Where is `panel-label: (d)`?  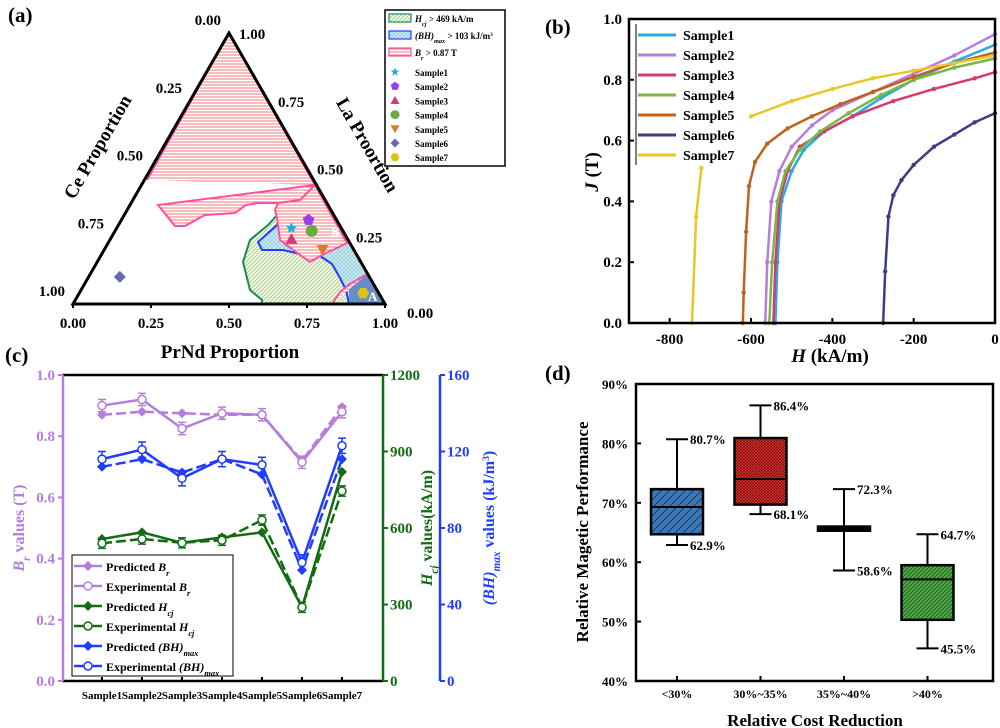 panel-label: (d) is located at coordinates (558, 373).